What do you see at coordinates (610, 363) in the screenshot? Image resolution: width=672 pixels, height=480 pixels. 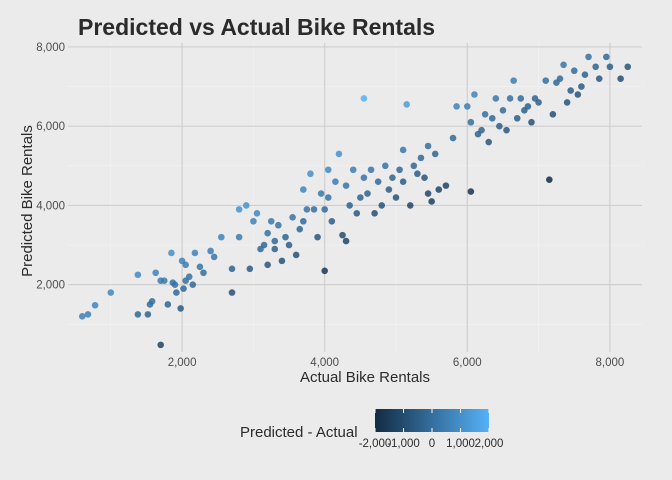 I see `x-tick-label: 8,000` at bounding box center [610, 363].